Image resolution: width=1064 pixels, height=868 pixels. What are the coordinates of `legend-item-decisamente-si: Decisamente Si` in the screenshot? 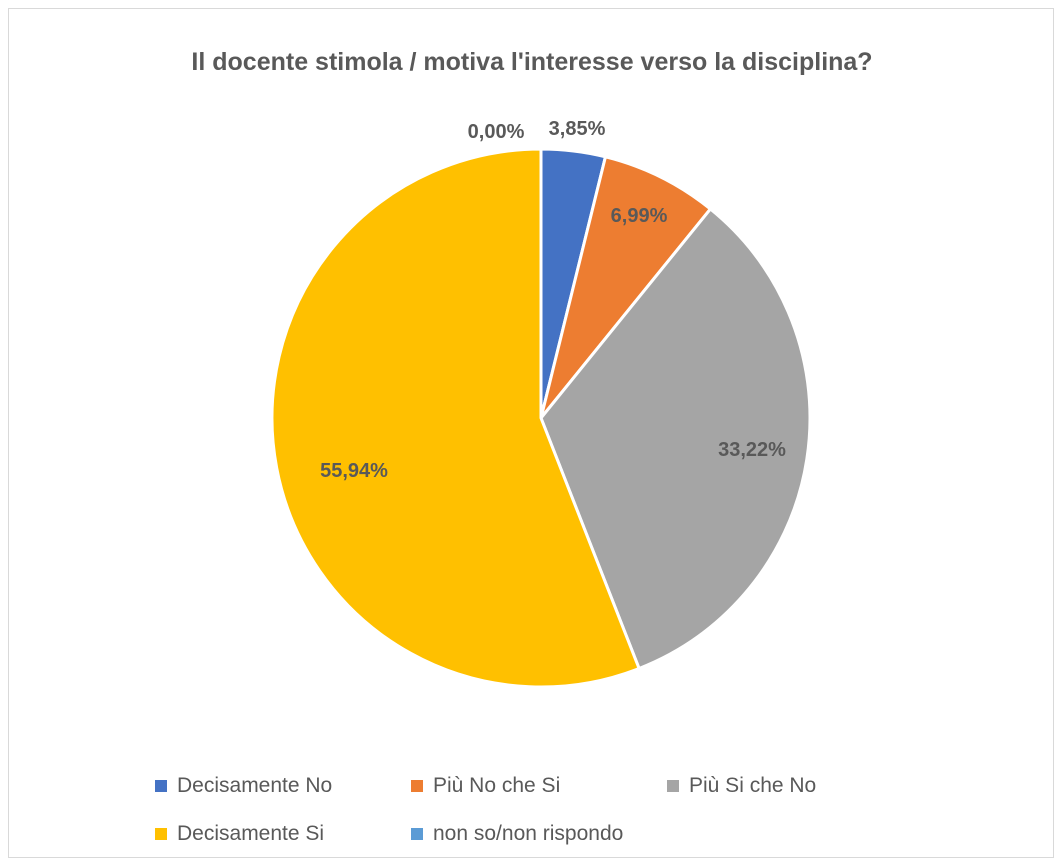 It's located at (239, 834).